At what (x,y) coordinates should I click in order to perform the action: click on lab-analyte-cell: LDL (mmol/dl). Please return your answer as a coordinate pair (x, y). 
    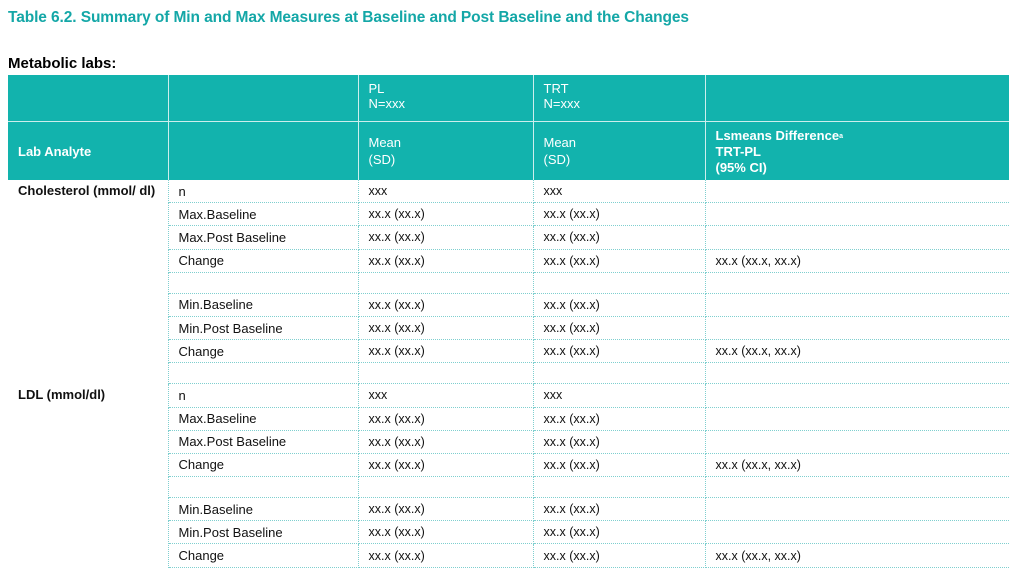
    Looking at the image, I should click on (88, 475).